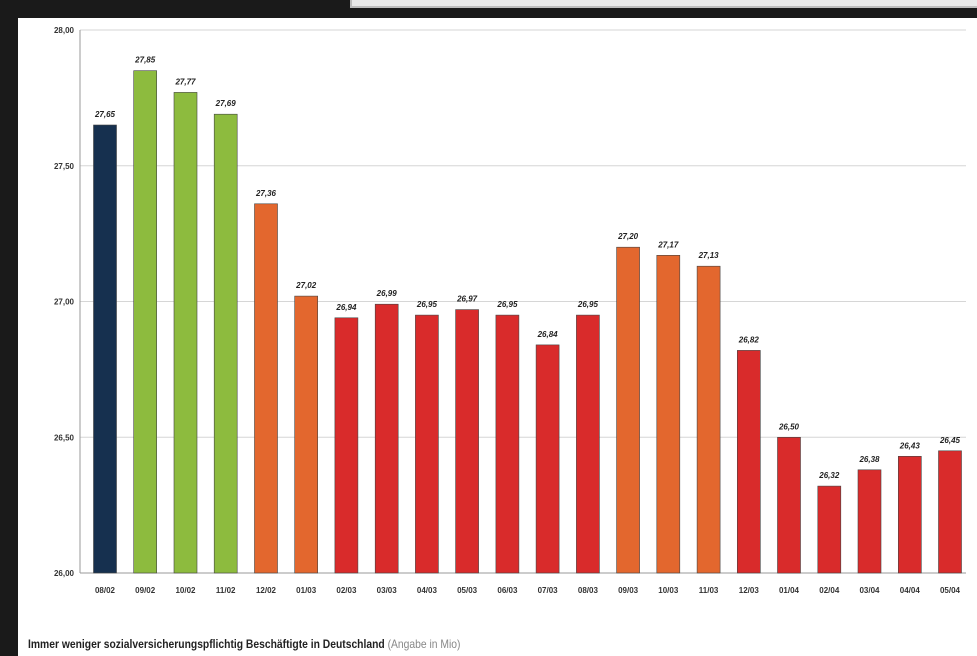 The image size is (977, 656). Describe the element at coordinates (64, 166) in the screenshot. I see `y-tick-label: 27,50` at that location.